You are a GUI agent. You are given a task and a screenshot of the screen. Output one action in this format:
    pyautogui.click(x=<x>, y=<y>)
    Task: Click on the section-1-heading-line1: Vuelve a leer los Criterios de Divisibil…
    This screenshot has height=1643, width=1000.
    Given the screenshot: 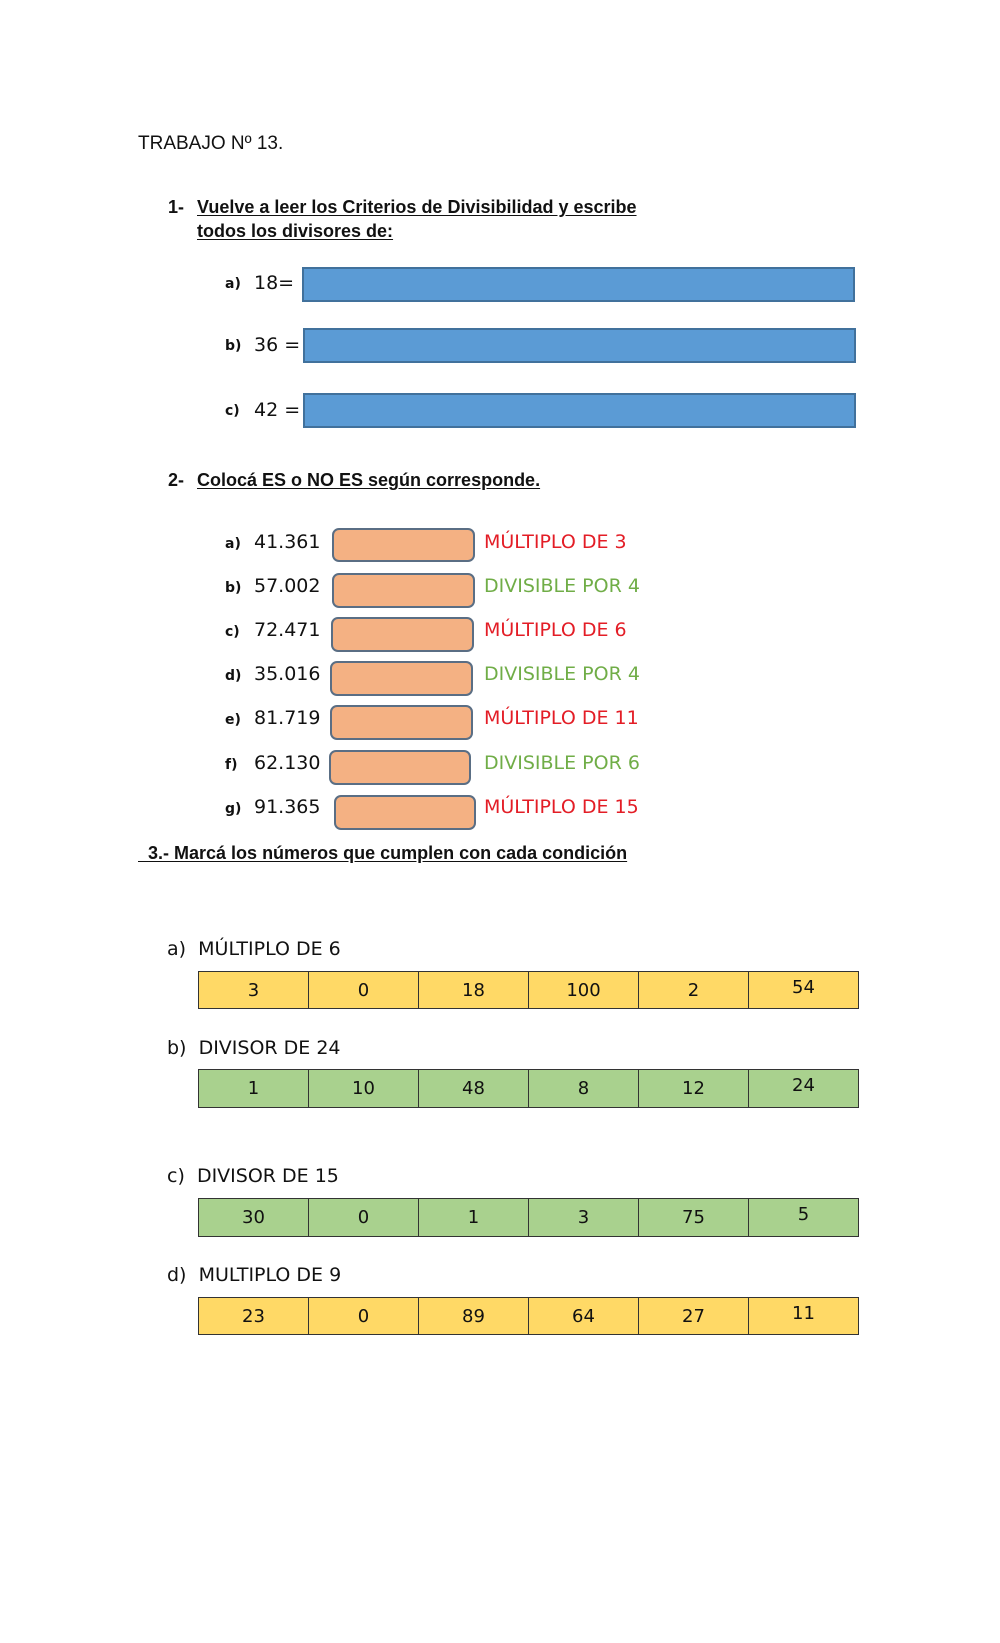 What is the action you would take?
    pyautogui.click(x=417, y=207)
    